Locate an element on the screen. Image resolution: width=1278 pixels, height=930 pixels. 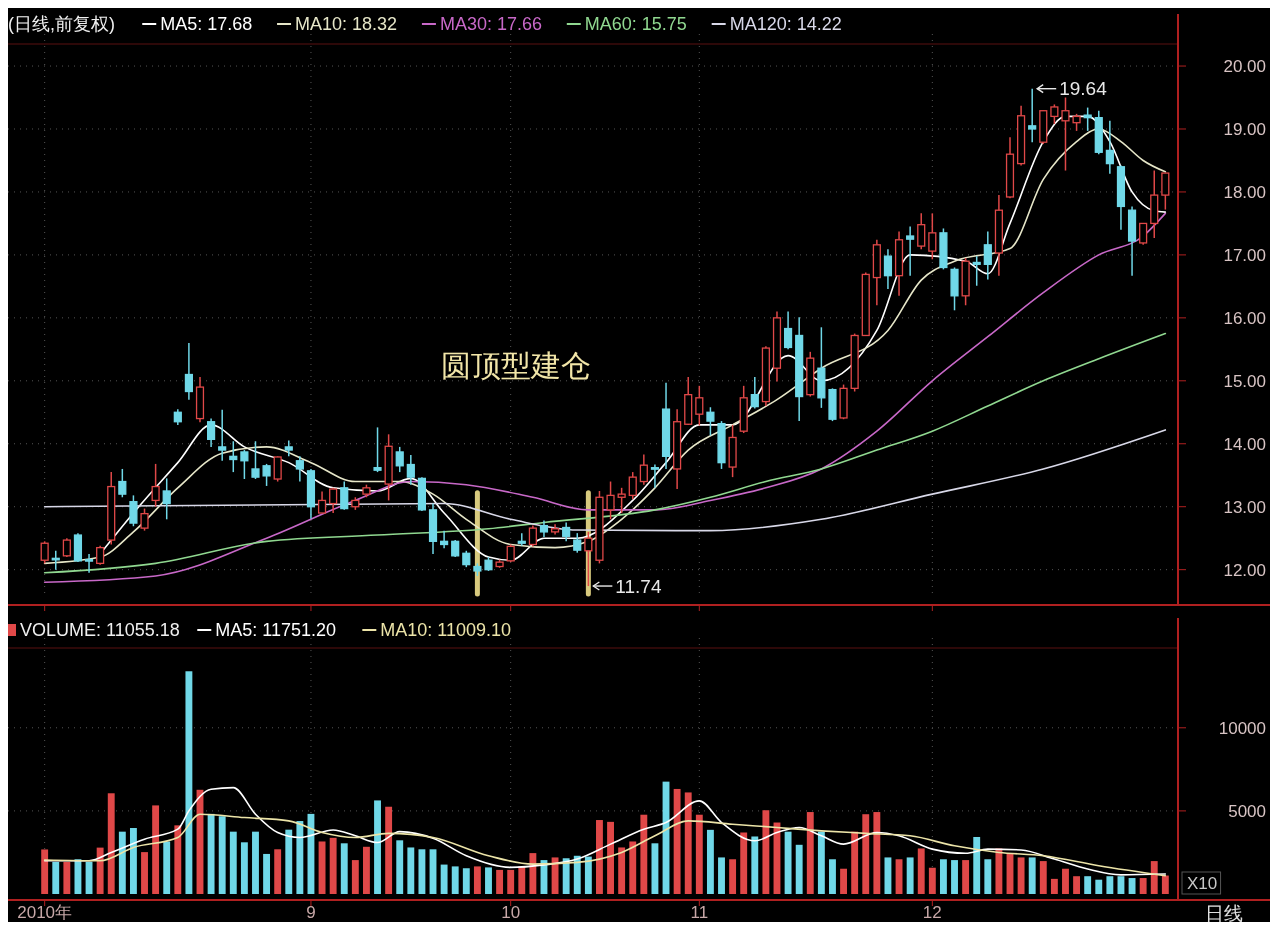
y-tick-label: 15.00 is located at coordinates (1244, 381).